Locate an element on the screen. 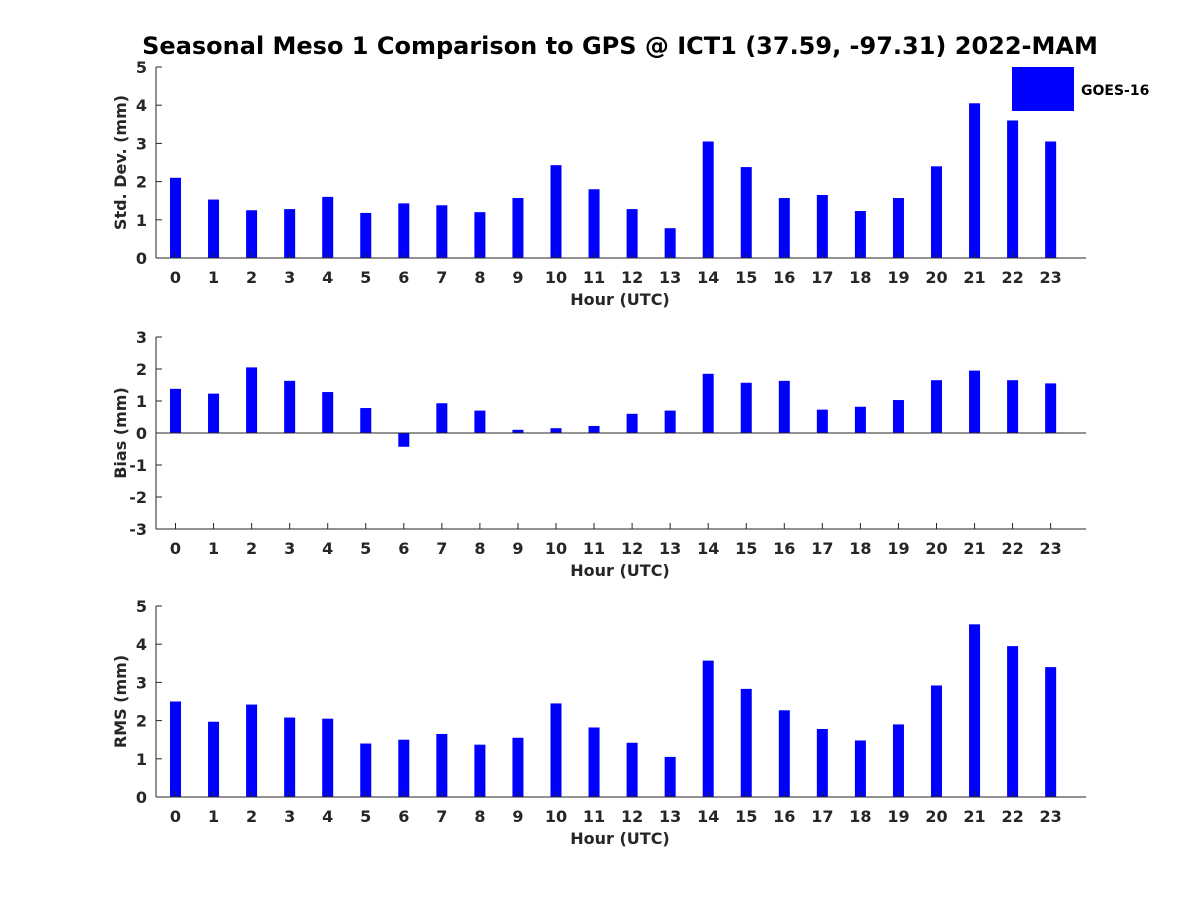  bias-x-tick-label: 23 is located at coordinates (1051, 548).